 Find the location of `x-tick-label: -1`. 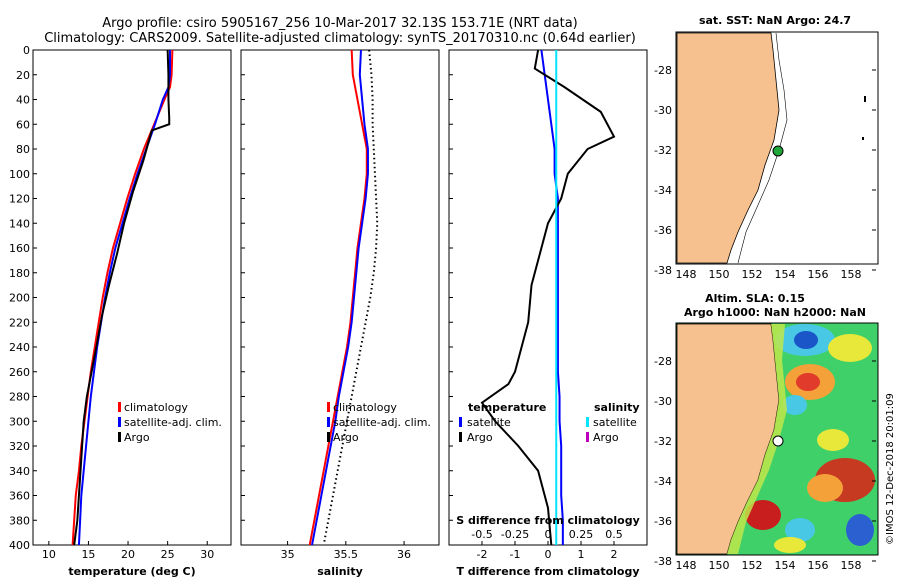

x-tick-label: -1 is located at coordinates (515, 554).